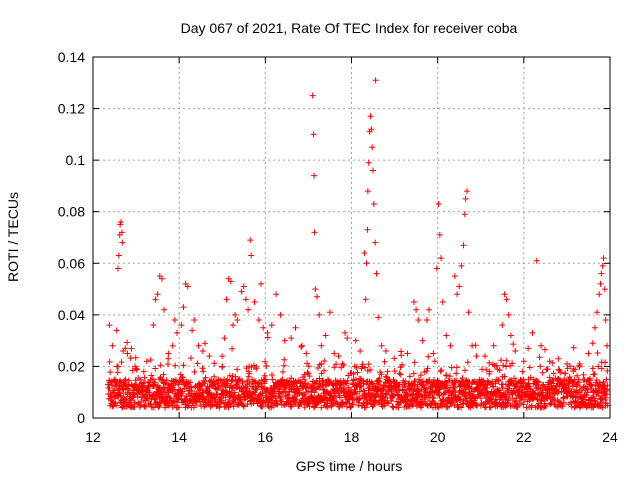 Image resolution: width=640 pixels, height=480 pixels. I want to click on x-tick-label: 20, so click(438, 437).